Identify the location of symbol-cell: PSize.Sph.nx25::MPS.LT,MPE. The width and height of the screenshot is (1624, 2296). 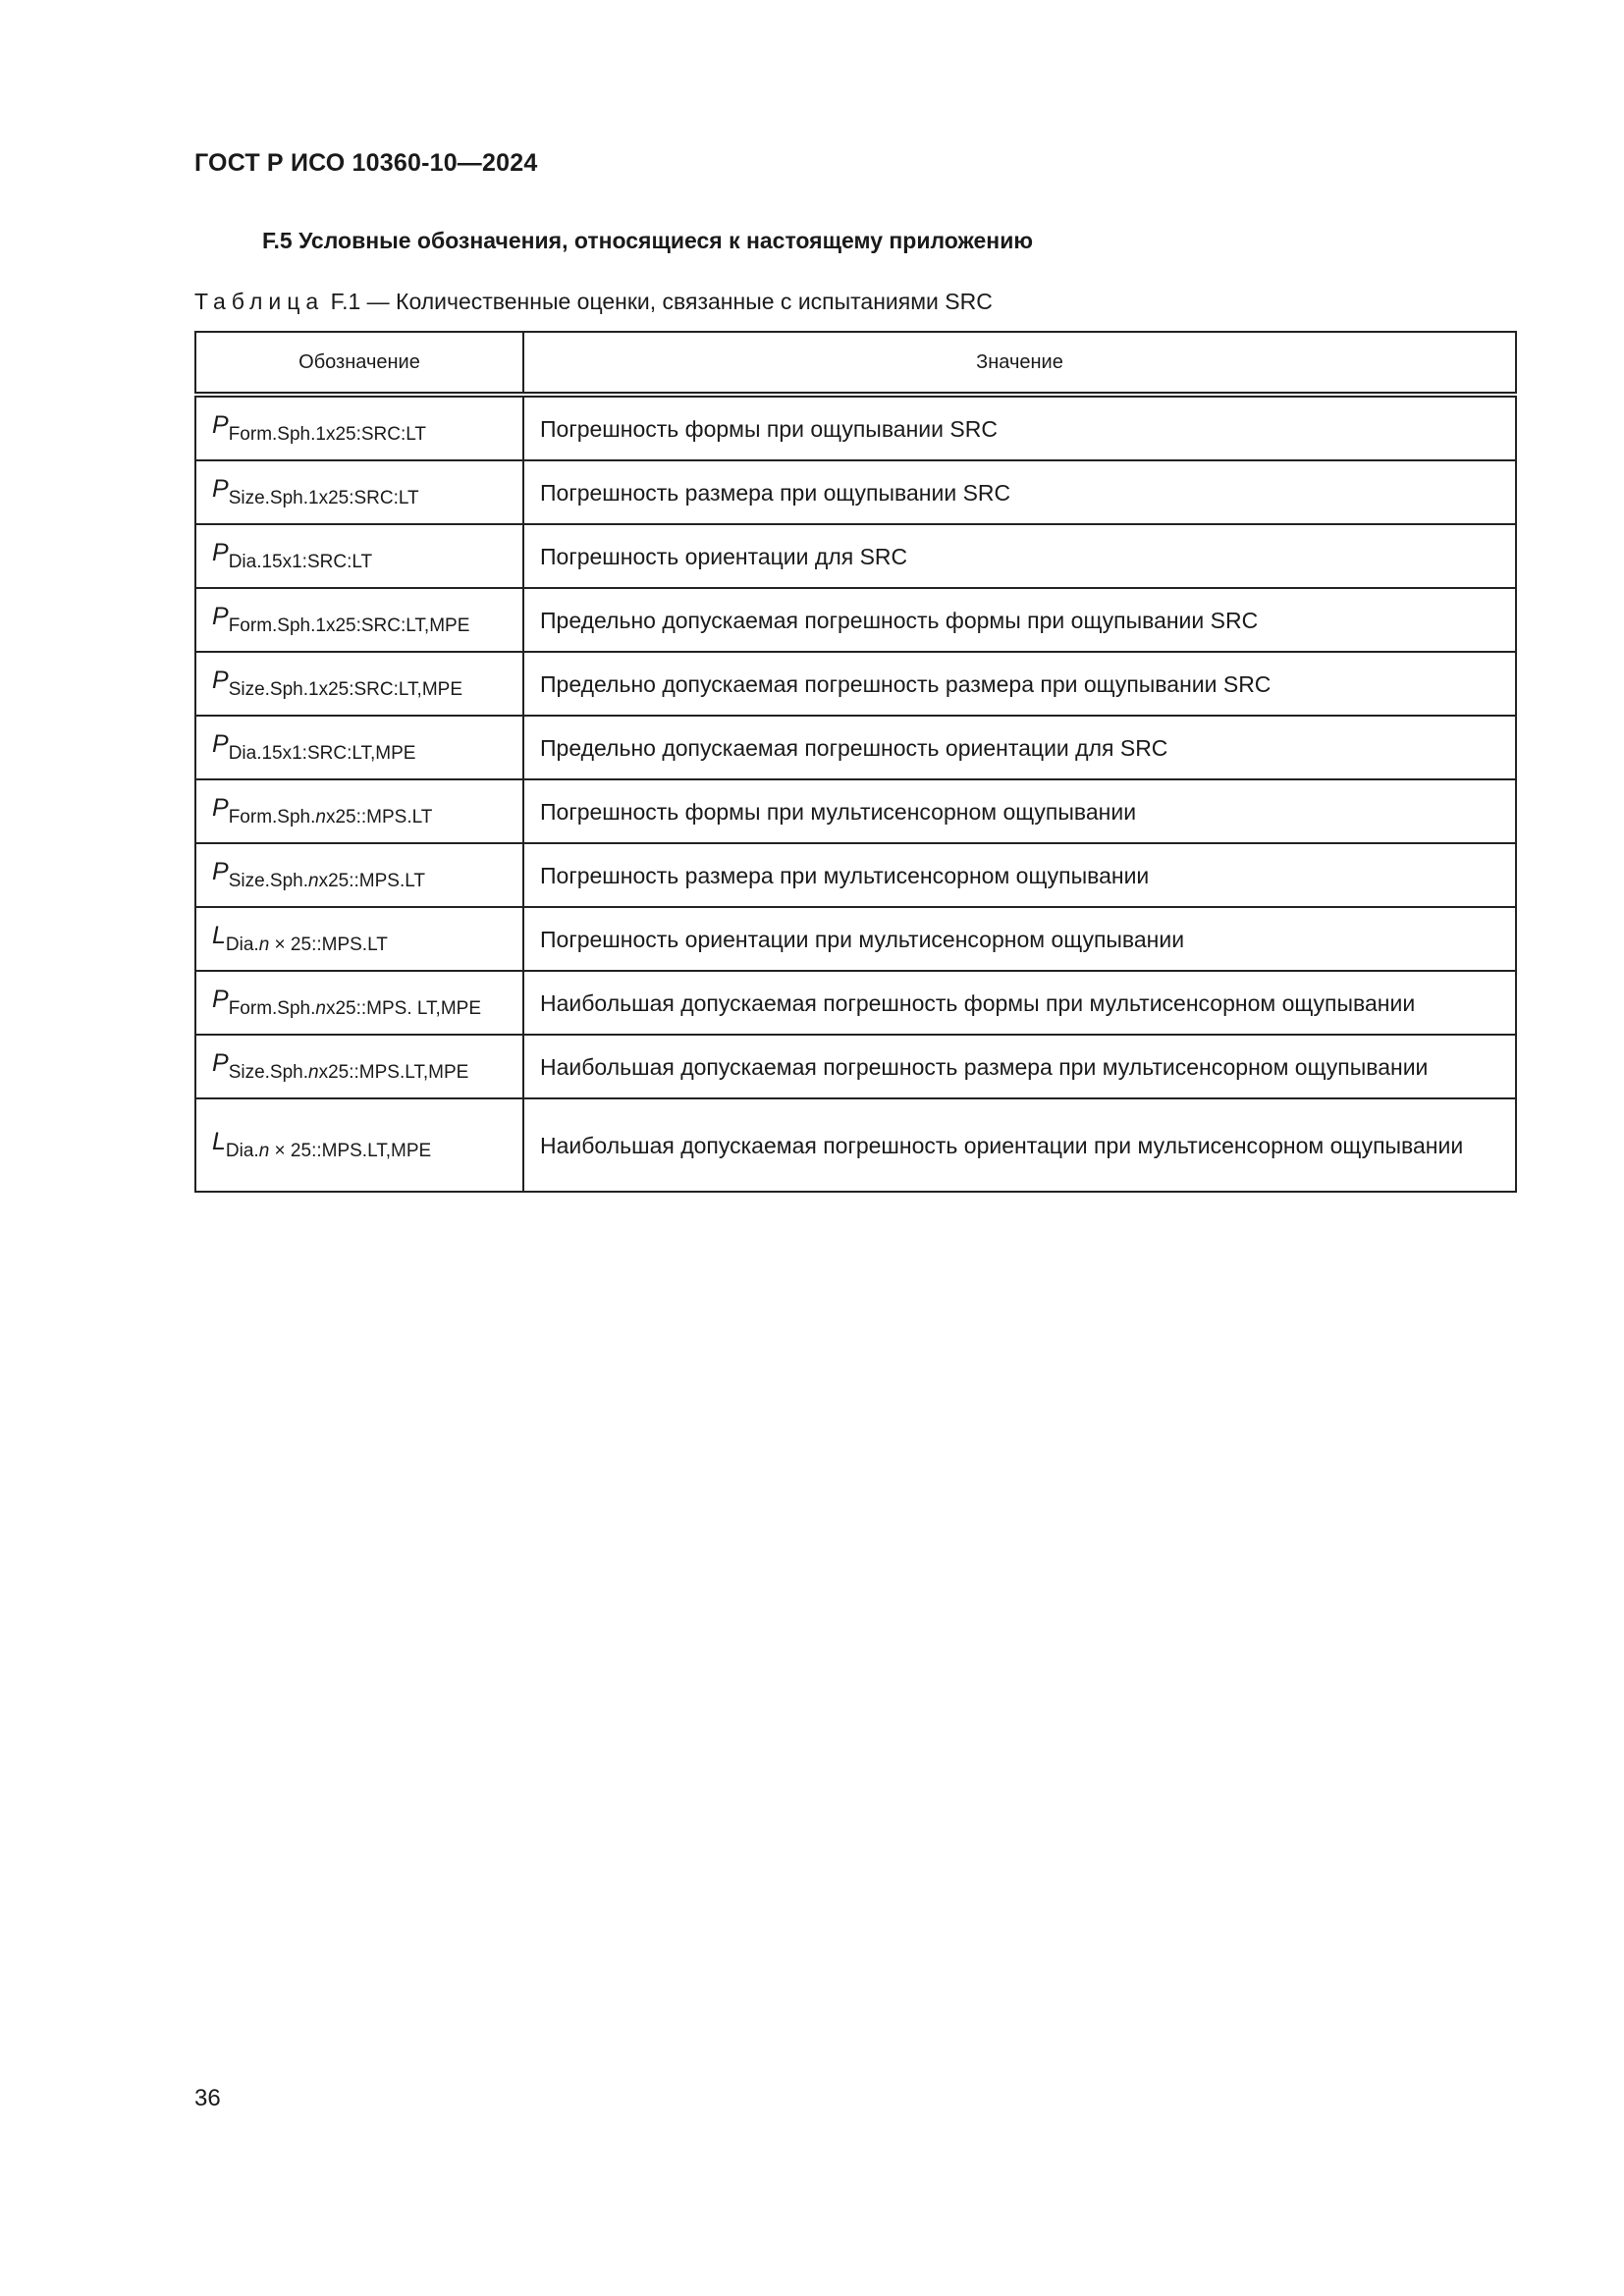
(359, 1067).